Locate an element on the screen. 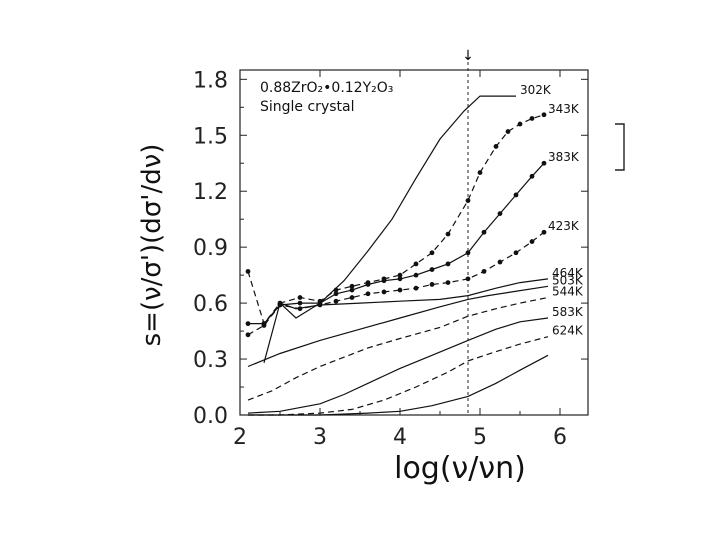 Image resolution: width=720 pixels, height=540 pixels. y-tick-label: 1.5 is located at coordinates (210, 136).